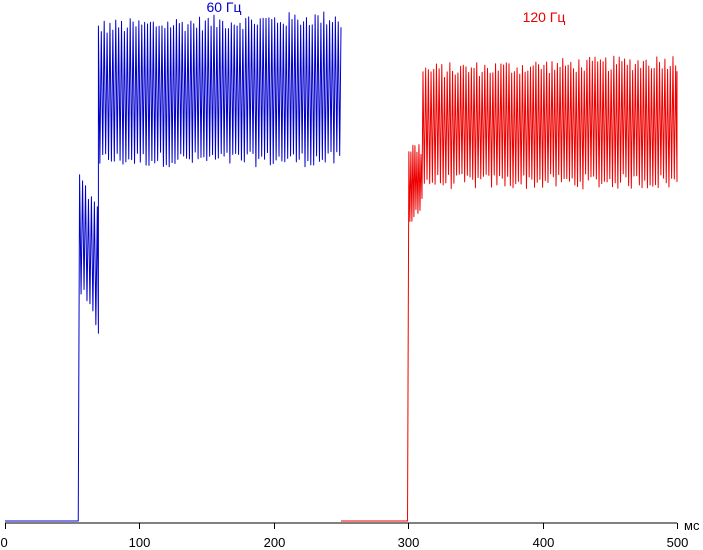 This screenshot has width=703, height=550. What do you see at coordinates (544, 17) in the screenshot?
I see `series-label: 120 Гц` at bounding box center [544, 17].